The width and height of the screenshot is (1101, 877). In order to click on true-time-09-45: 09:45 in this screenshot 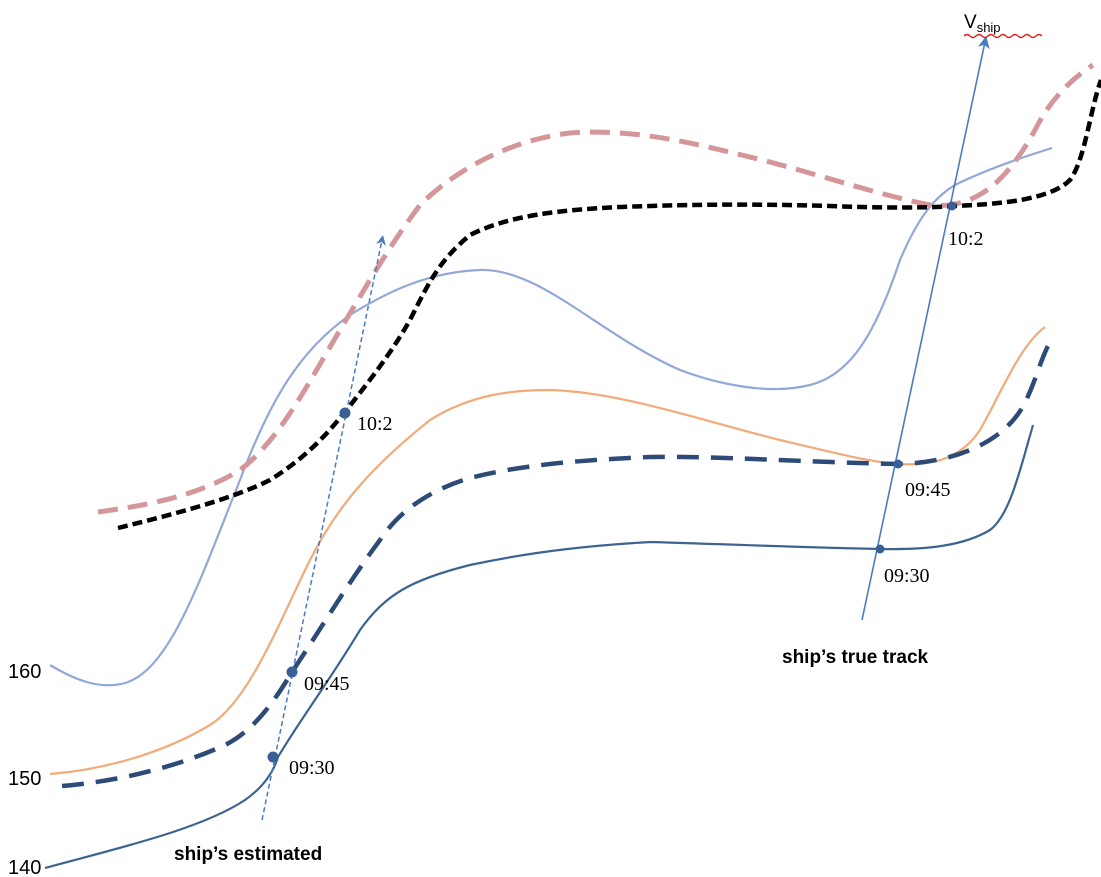, I will do `click(928, 490)`.